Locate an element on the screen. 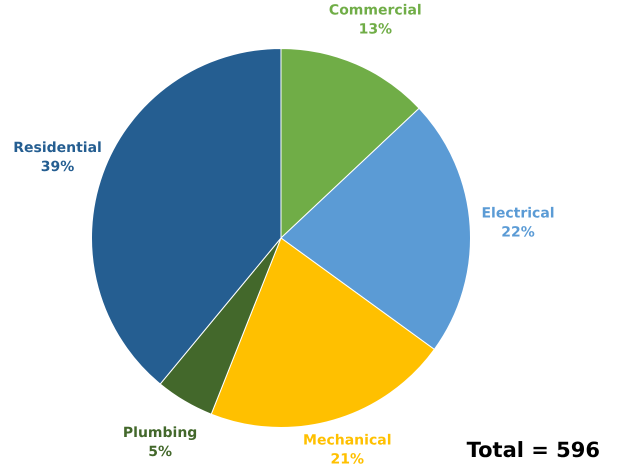 The image size is (618, 472). data-label: 21% is located at coordinates (347, 460).